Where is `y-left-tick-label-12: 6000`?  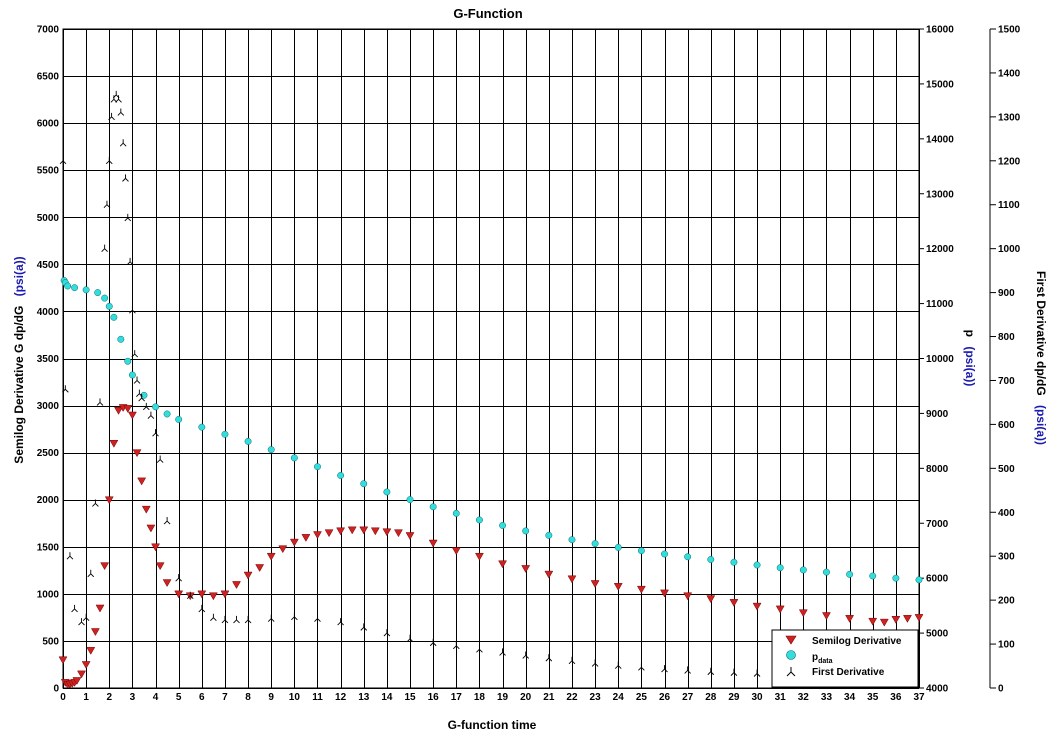 y-left-tick-label-12: 6000 is located at coordinates (48, 124).